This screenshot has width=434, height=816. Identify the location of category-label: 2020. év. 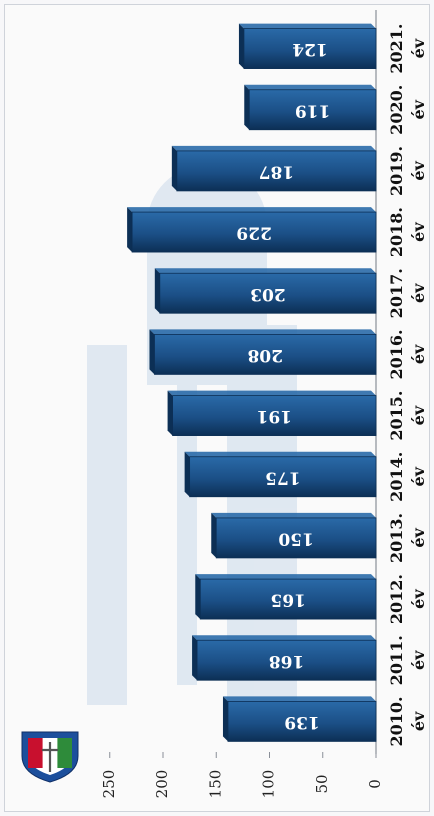
(407, 110).